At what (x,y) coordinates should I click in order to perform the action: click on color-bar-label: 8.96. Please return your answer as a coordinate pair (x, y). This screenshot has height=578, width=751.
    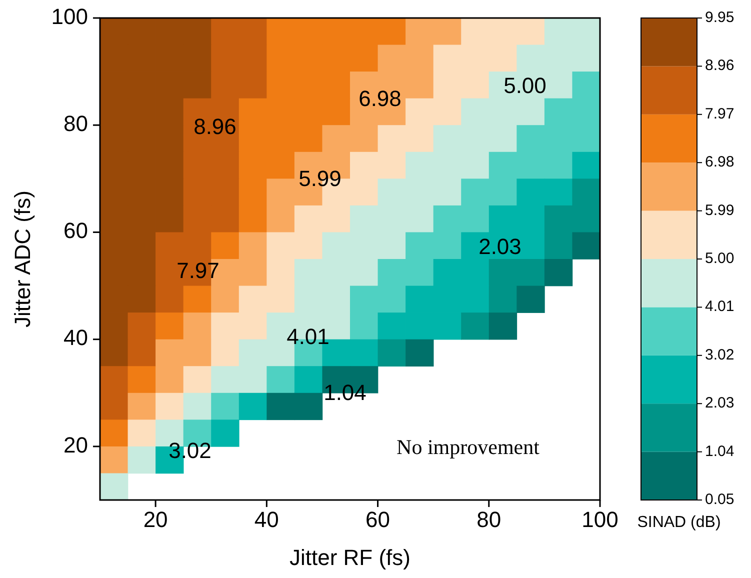
    Looking at the image, I should click on (719, 65).